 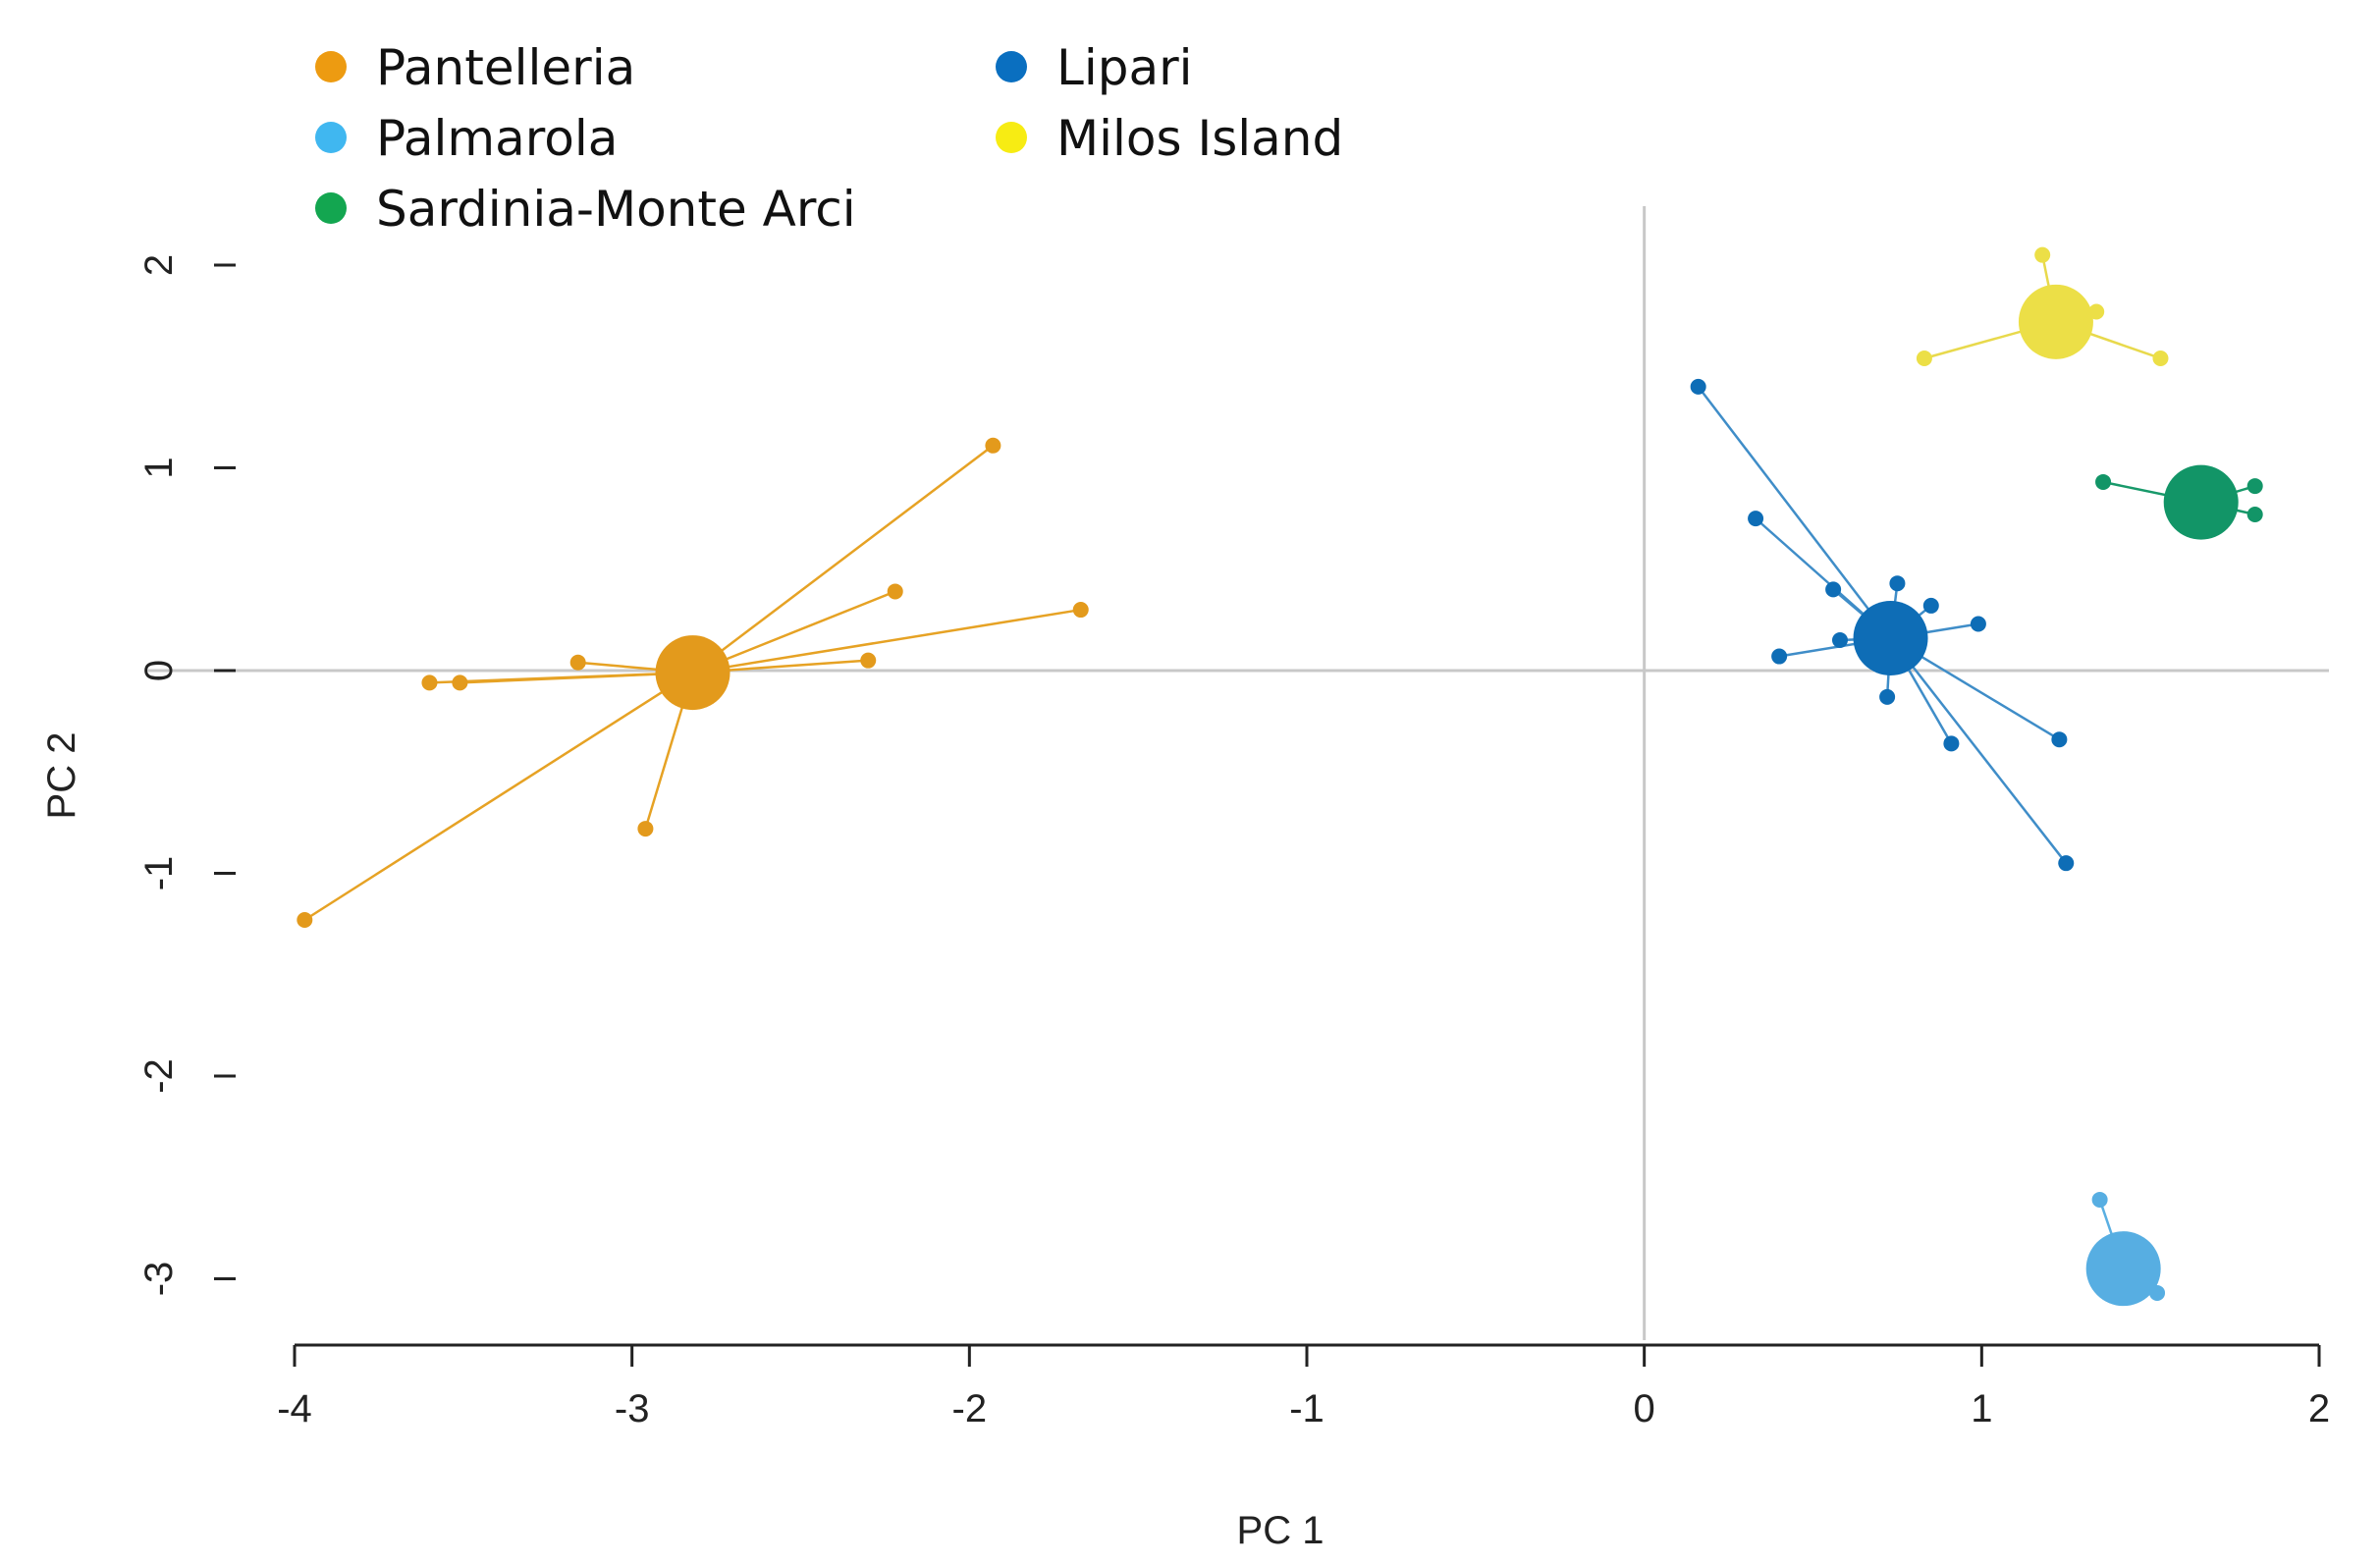 What do you see at coordinates (294, 1409) in the screenshot?
I see `x-tick-label: -4` at bounding box center [294, 1409].